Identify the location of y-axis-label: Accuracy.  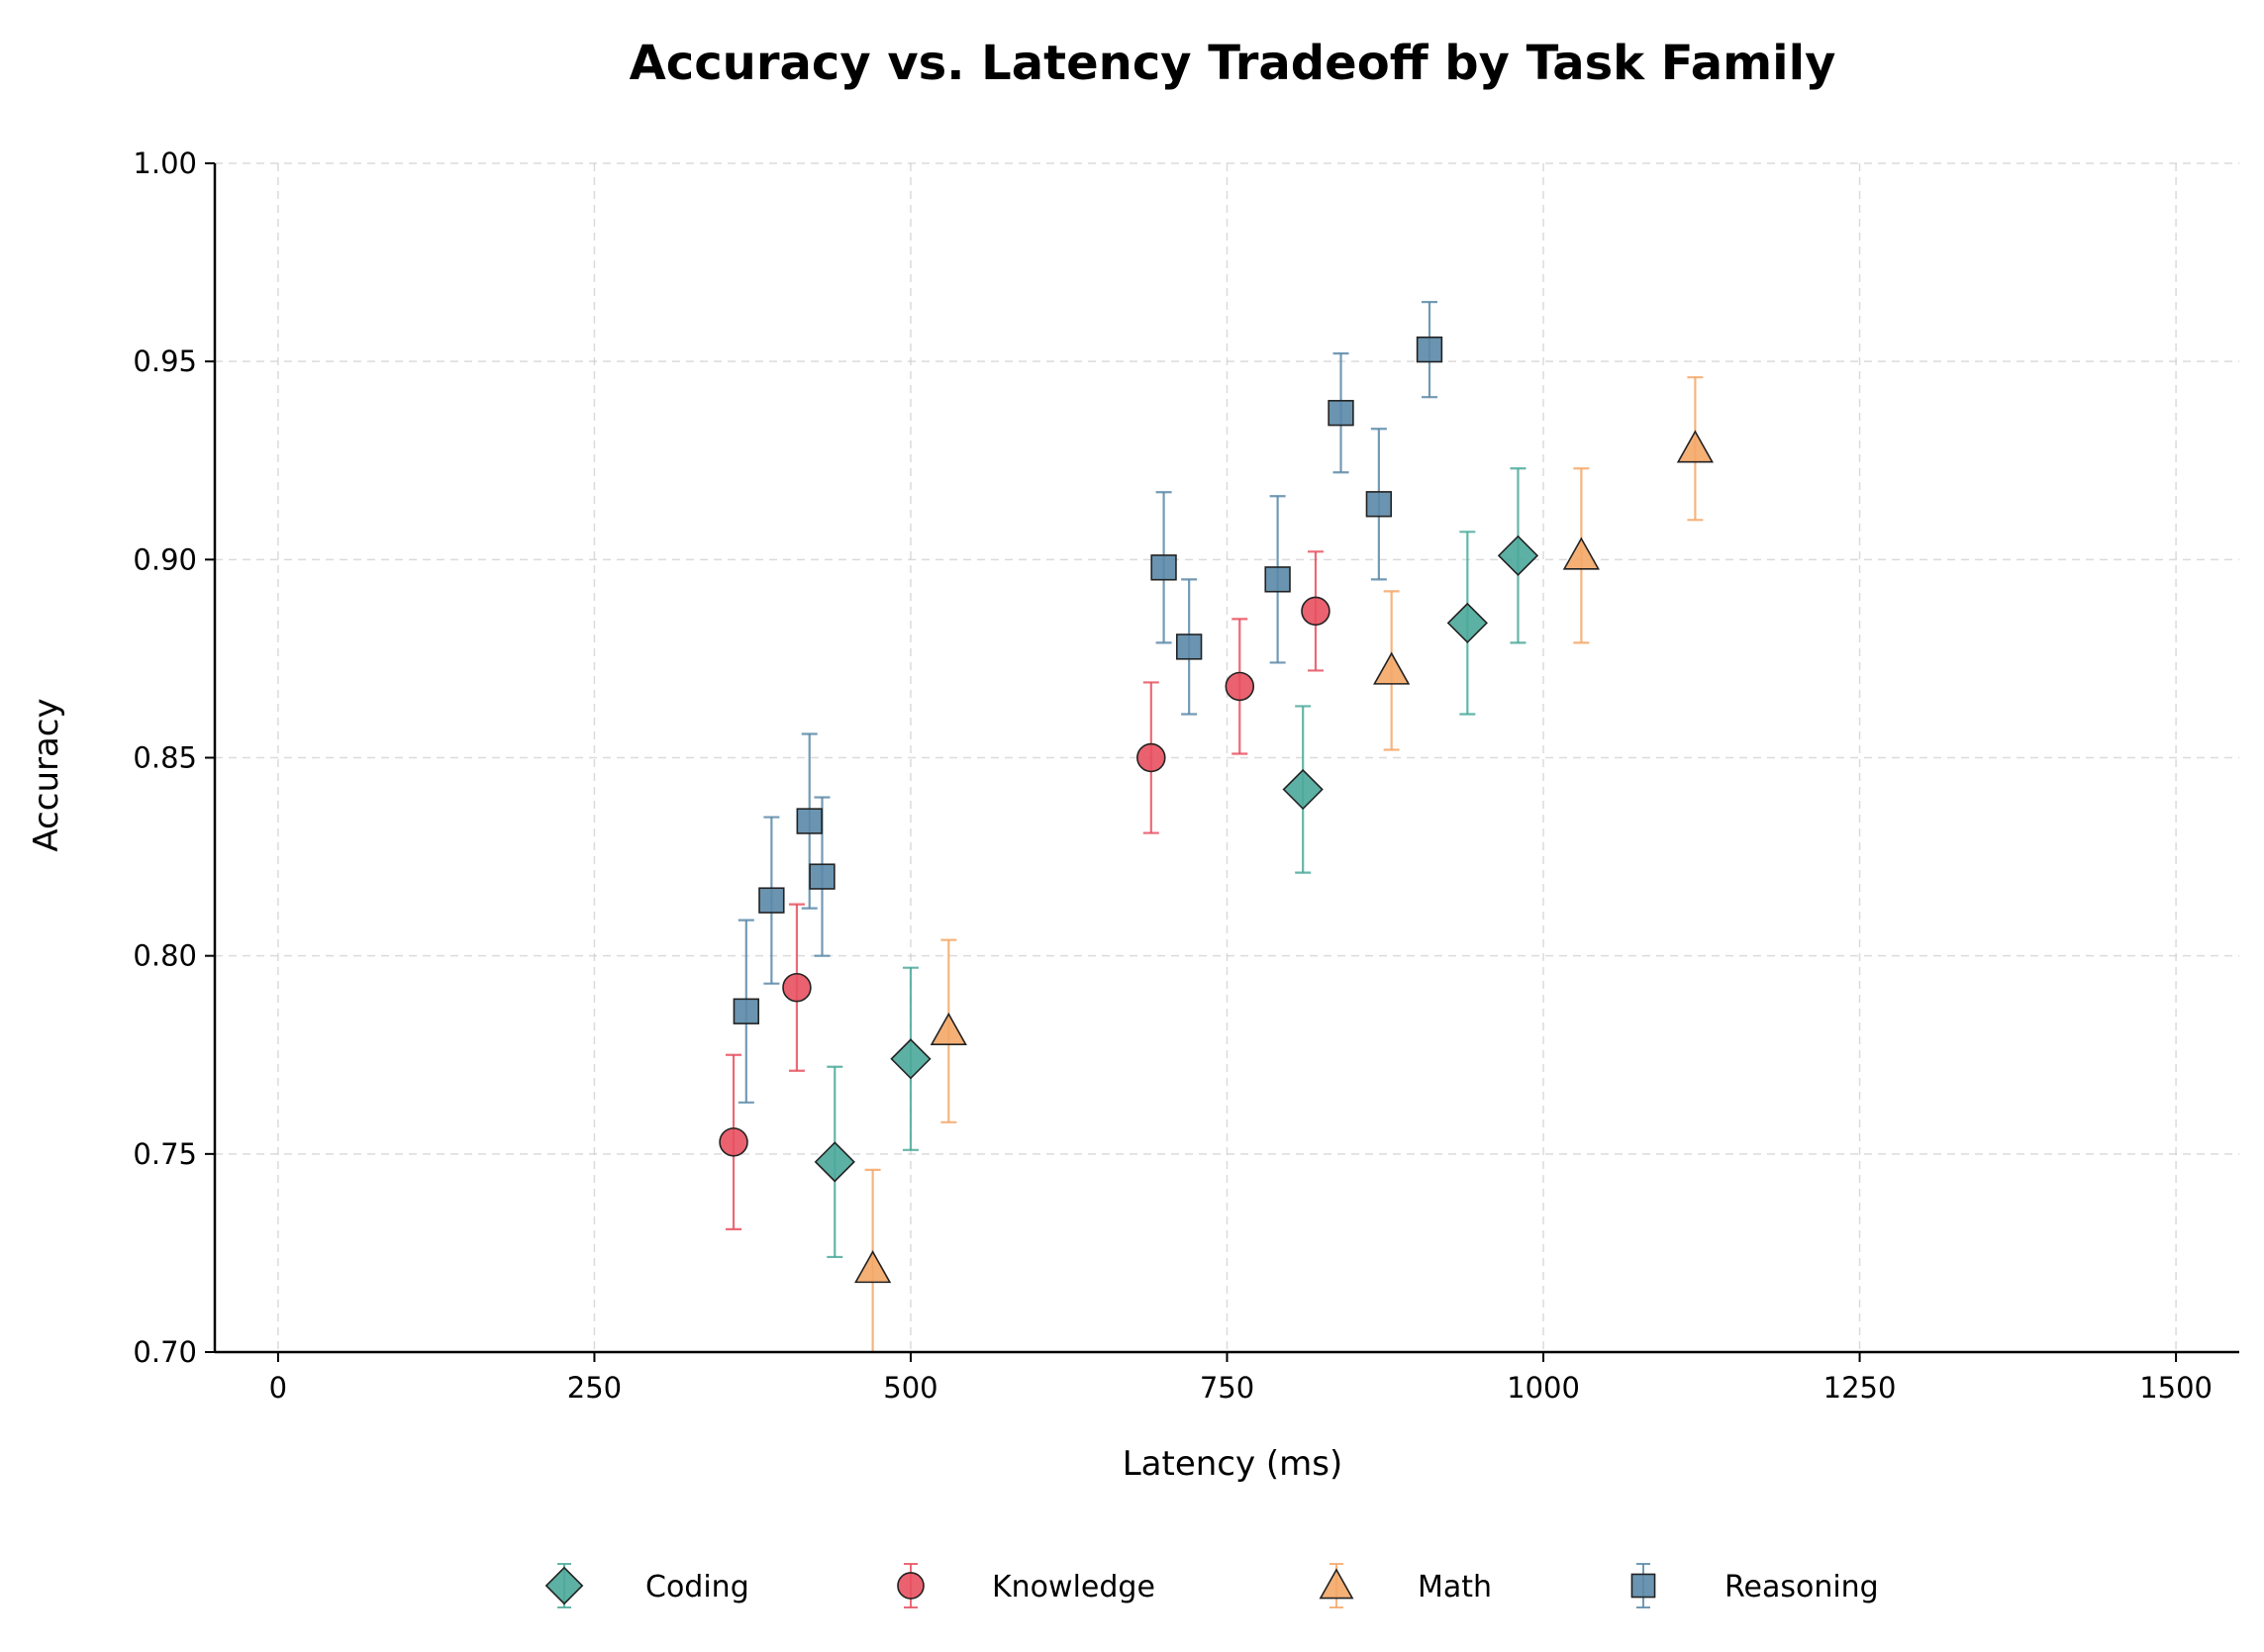
(46, 774).